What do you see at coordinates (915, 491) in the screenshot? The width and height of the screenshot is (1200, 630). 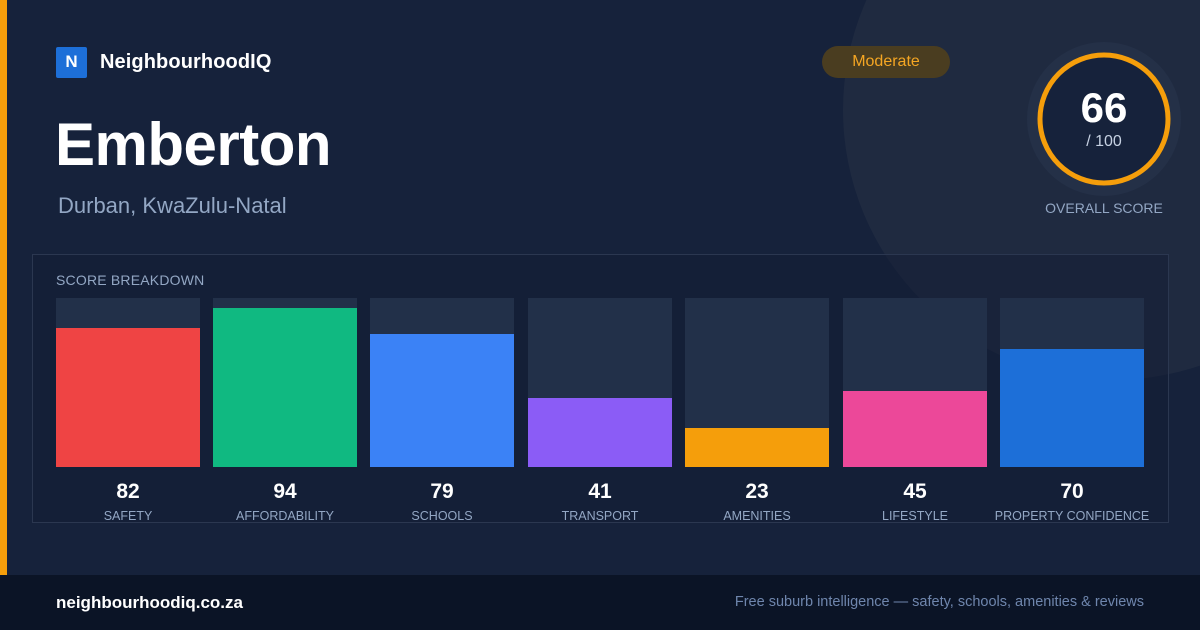 I see `score-bar-value: 45` at bounding box center [915, 491].